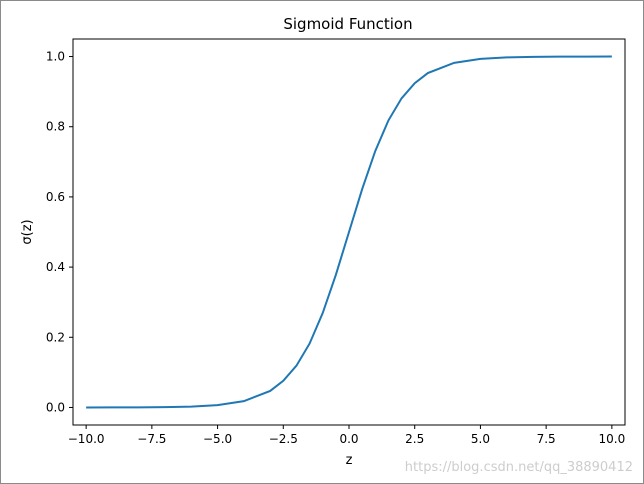 Image resolution: width=644 pixels, height=484 pixels. Describe the element at coordinates (283, 439) in the screenshot. I see `x-tick-label: −2.5` at that location.